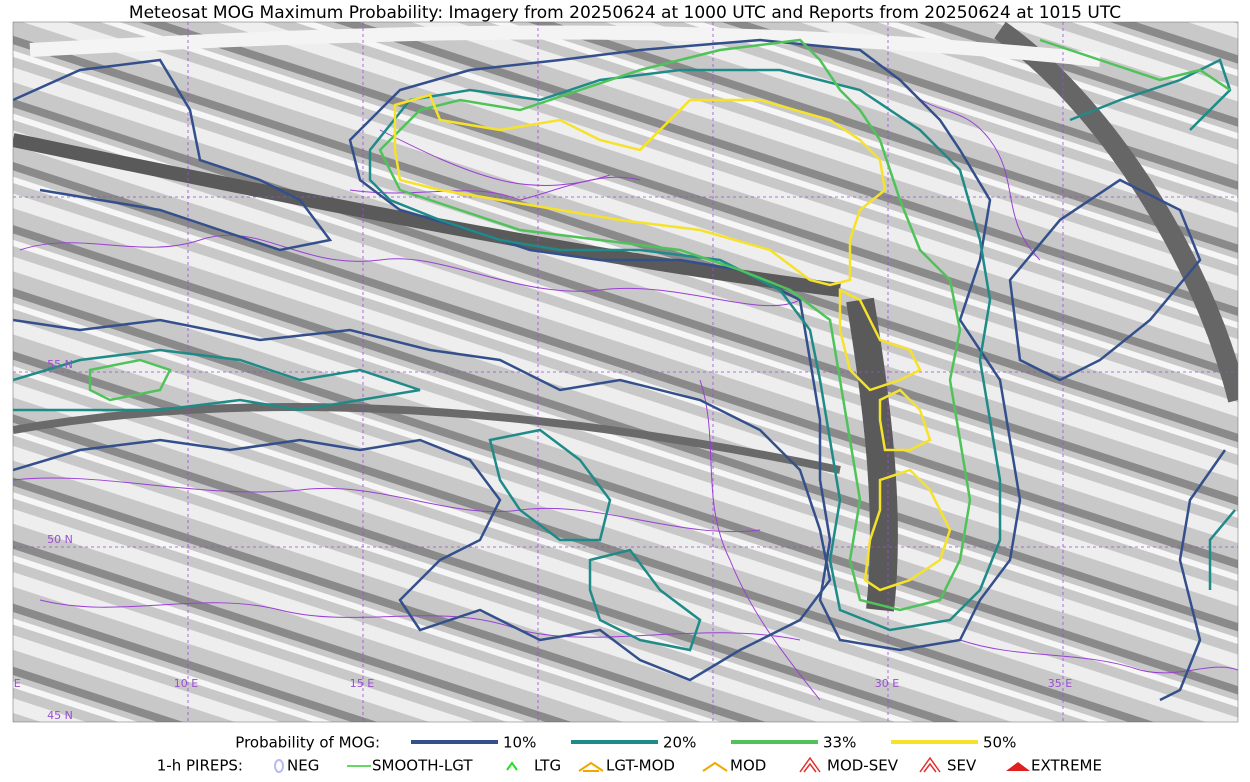  Describe the element at coordinates (999, 743) in the screenshot. I see `legend-label: 50%` at that location.